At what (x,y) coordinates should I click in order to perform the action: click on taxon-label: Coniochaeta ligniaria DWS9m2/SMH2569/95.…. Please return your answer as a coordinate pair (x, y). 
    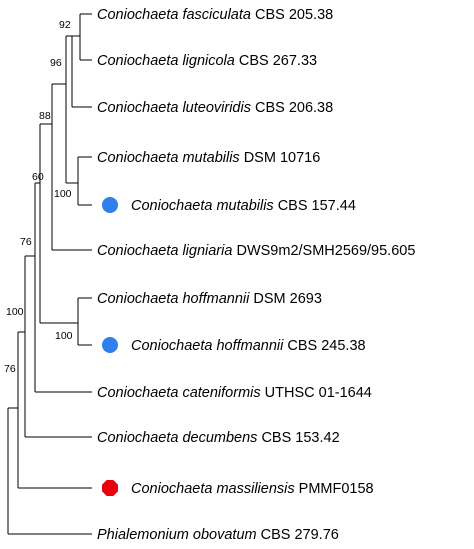
    Looking at the image, I should click on (256, 251).